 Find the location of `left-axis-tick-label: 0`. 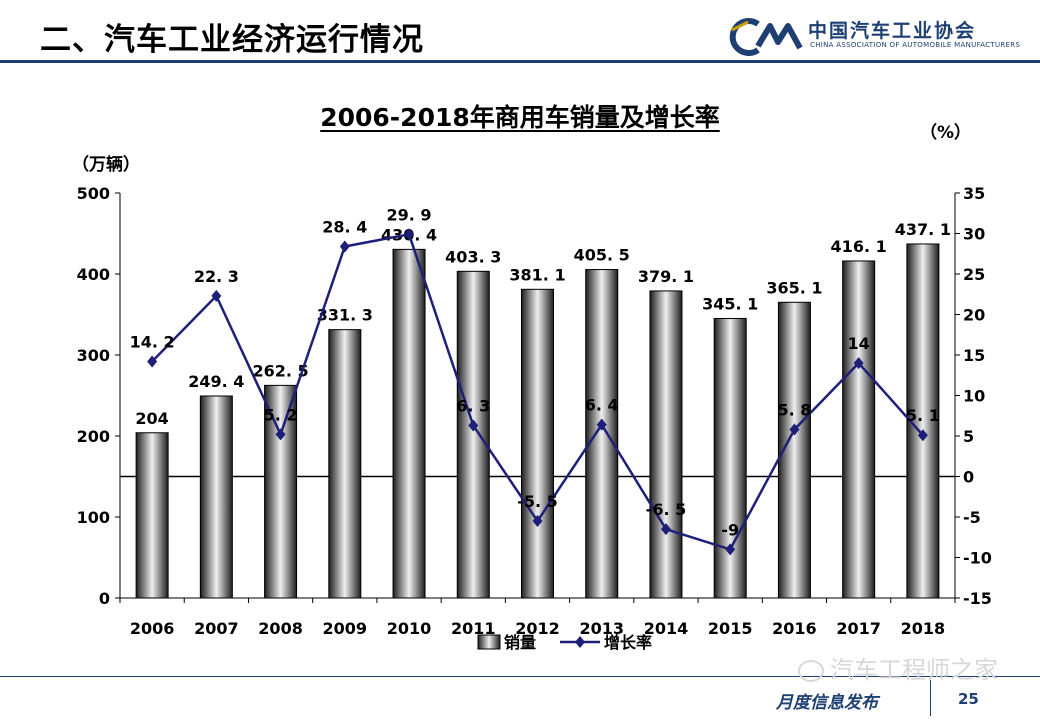

left-axis-tick-label: 0 is located at coordinates (104, 598).